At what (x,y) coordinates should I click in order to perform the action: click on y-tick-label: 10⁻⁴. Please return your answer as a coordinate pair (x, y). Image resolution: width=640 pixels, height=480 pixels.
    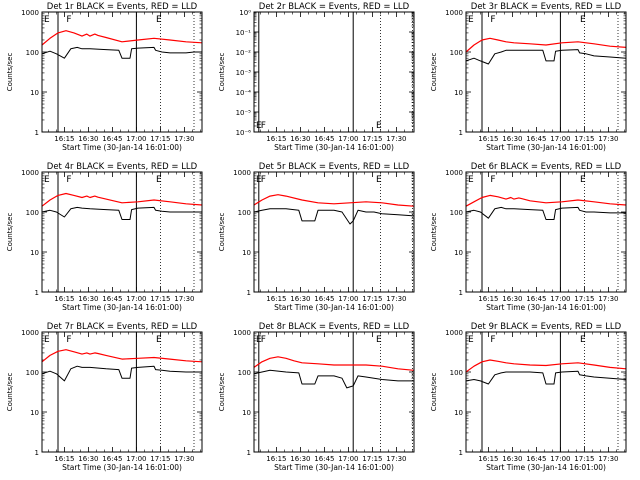
    Looking at the image, I should click on (244, 93).